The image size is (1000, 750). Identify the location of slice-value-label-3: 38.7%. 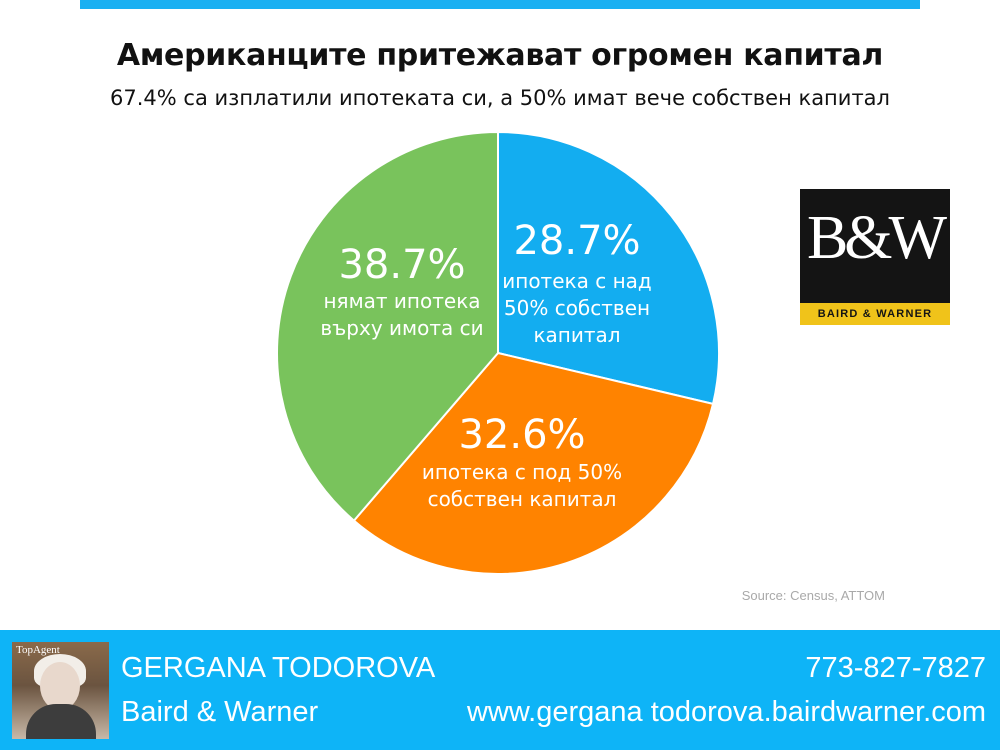
(401, 265).